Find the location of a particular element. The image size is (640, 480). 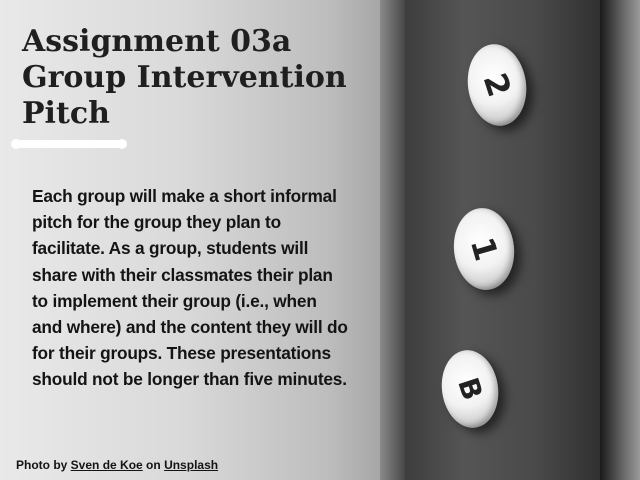

credit-site-link: Unsplash is located at coordinates (191, 465).